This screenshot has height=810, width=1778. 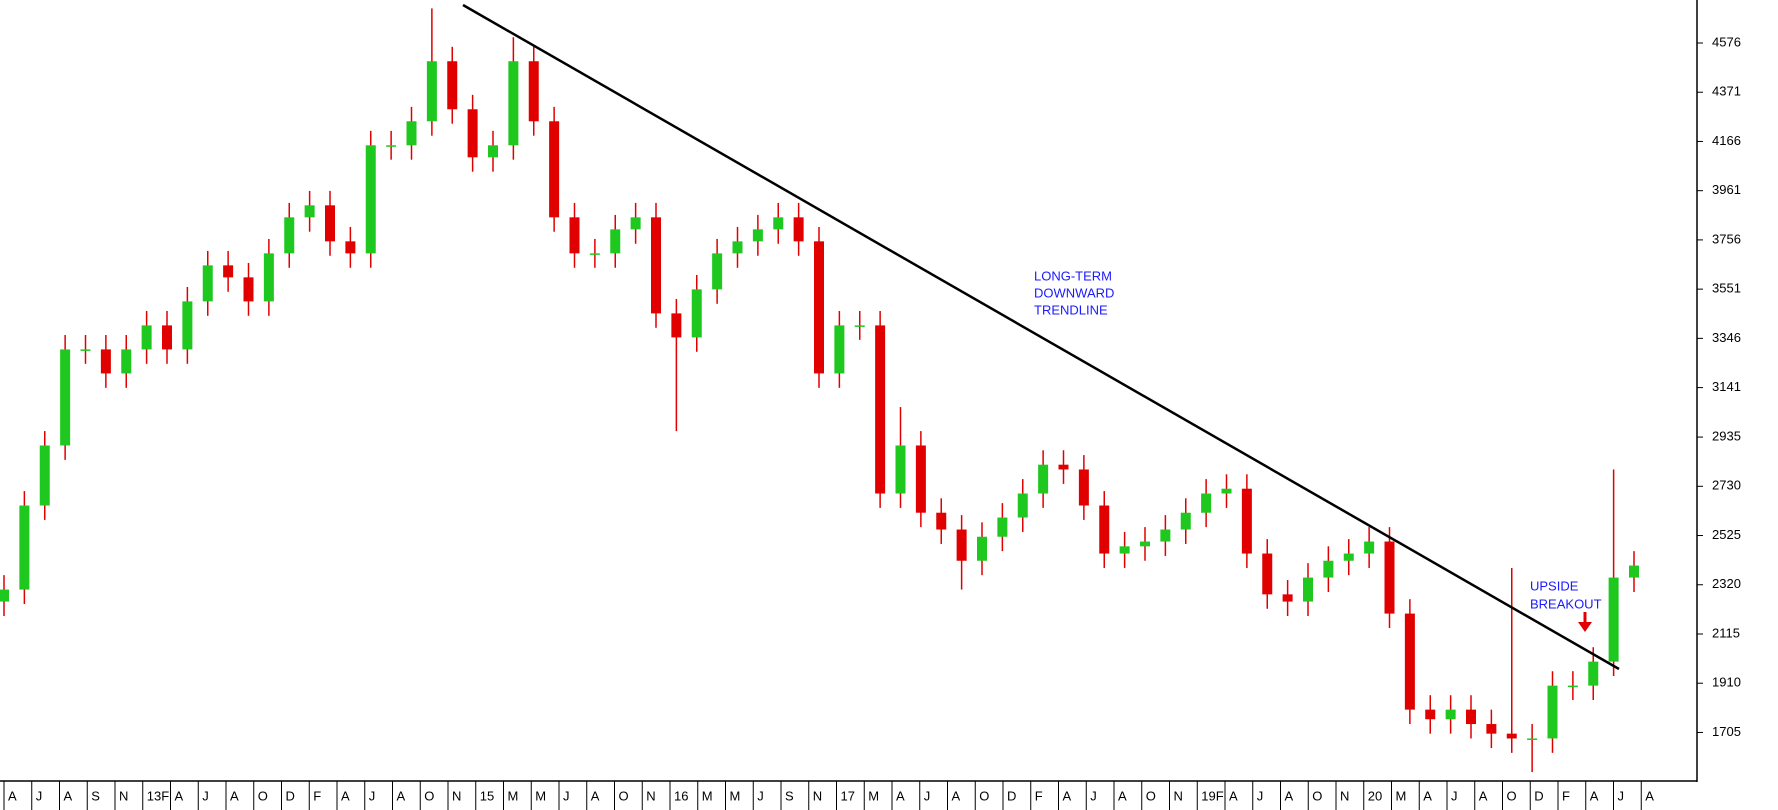 What do you see at coordinates (1074, 292) in the screenshot?
I see `annotation: DOWNWARD` at bounding box center [1074, 292].